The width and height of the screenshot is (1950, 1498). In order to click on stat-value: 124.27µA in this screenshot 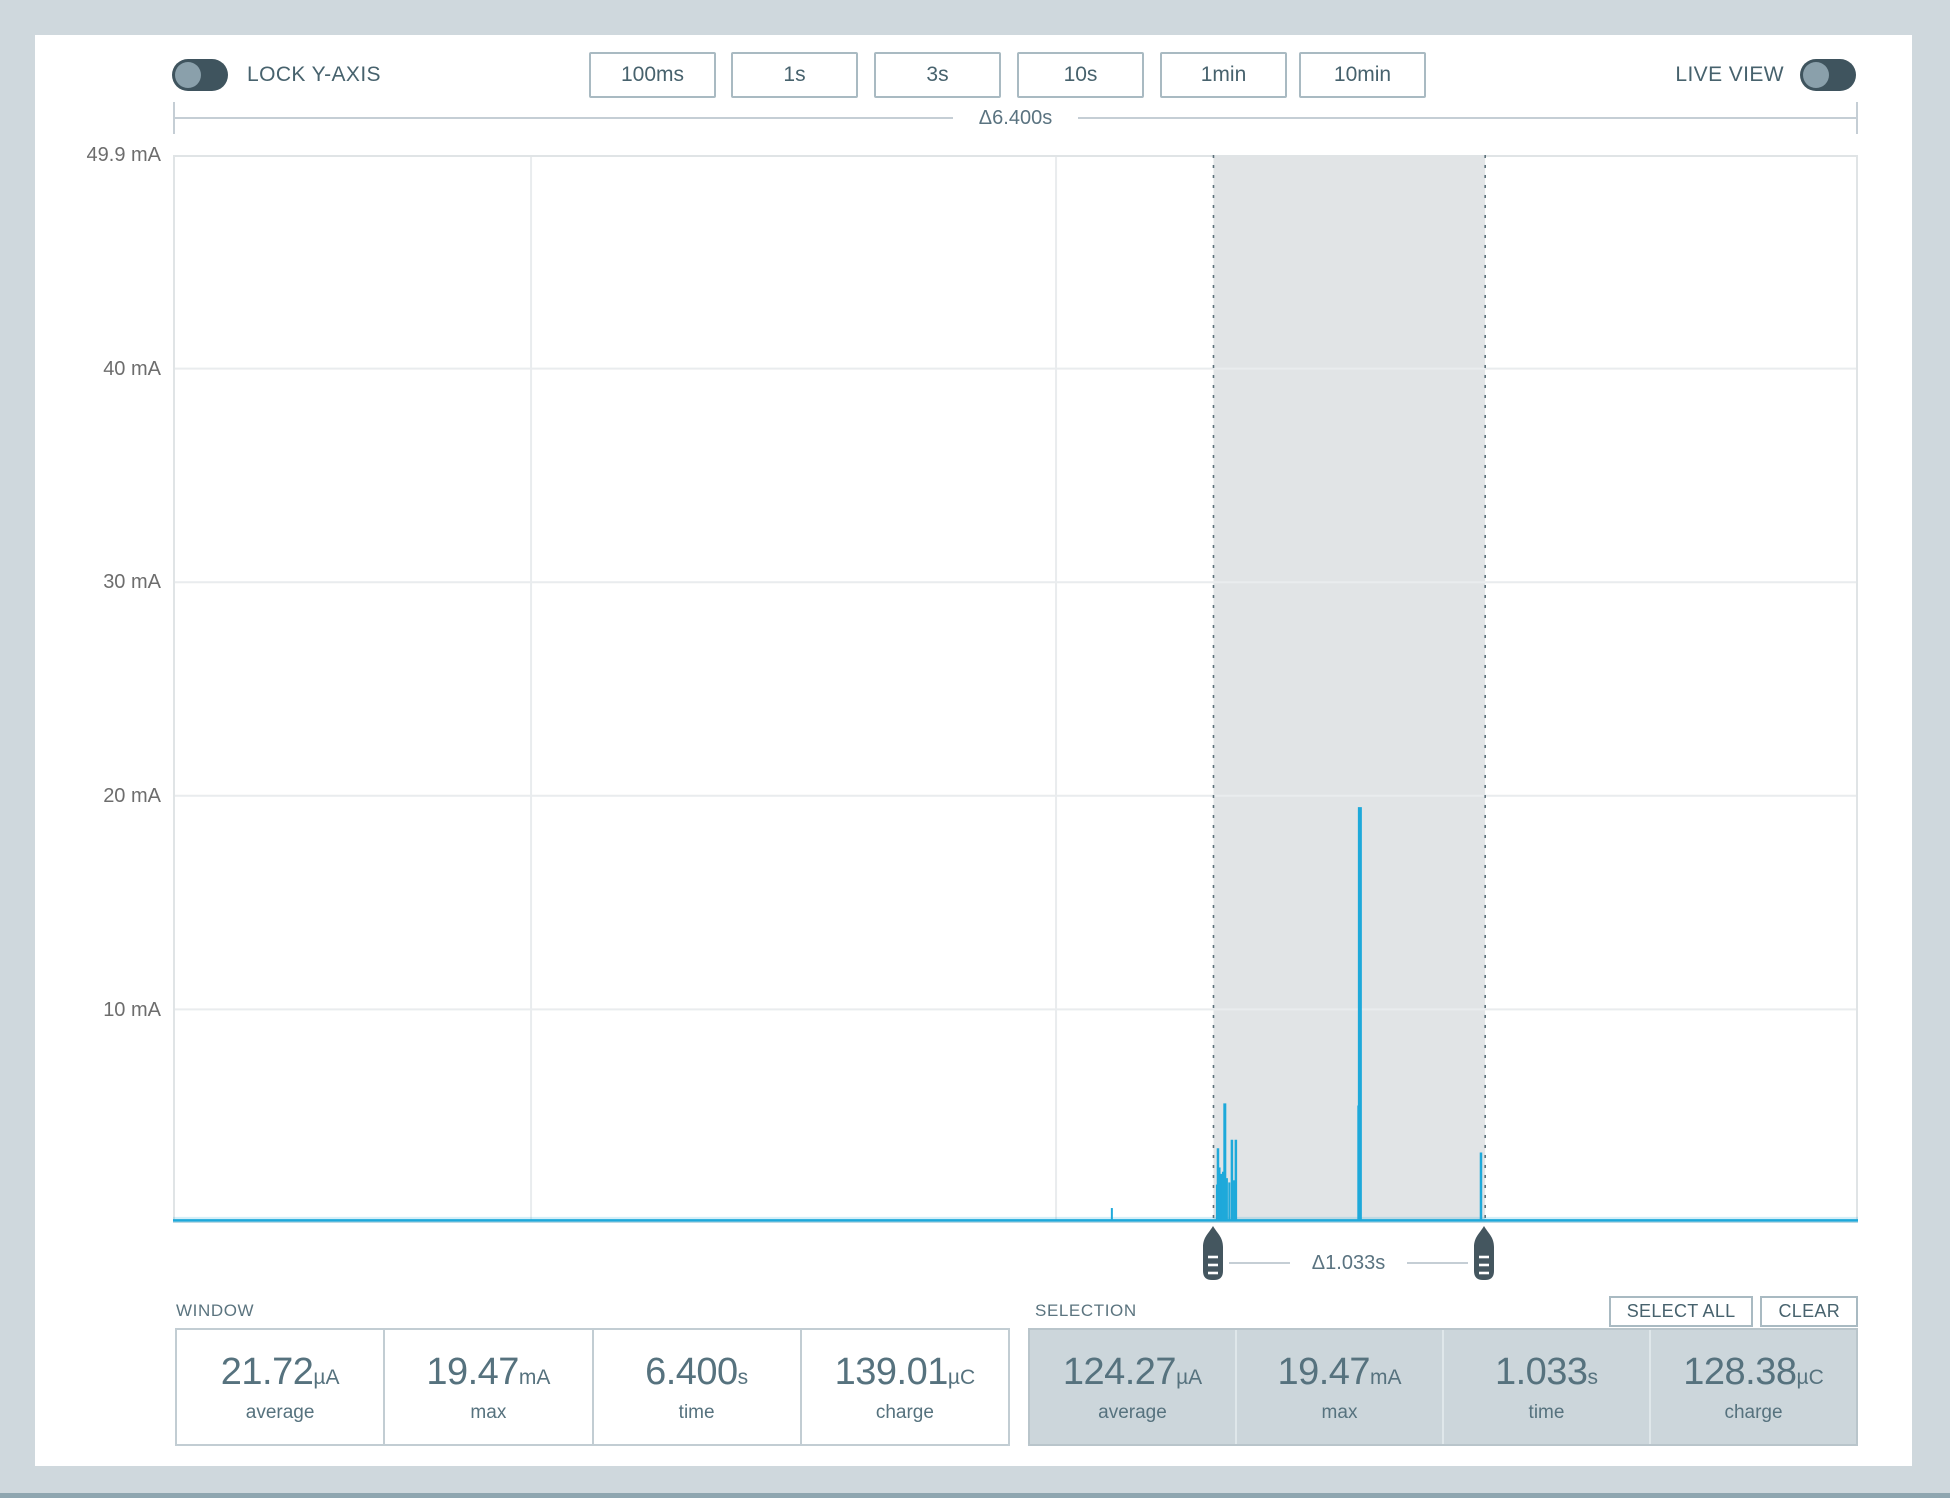, I will do `click(1132, 1371)`.